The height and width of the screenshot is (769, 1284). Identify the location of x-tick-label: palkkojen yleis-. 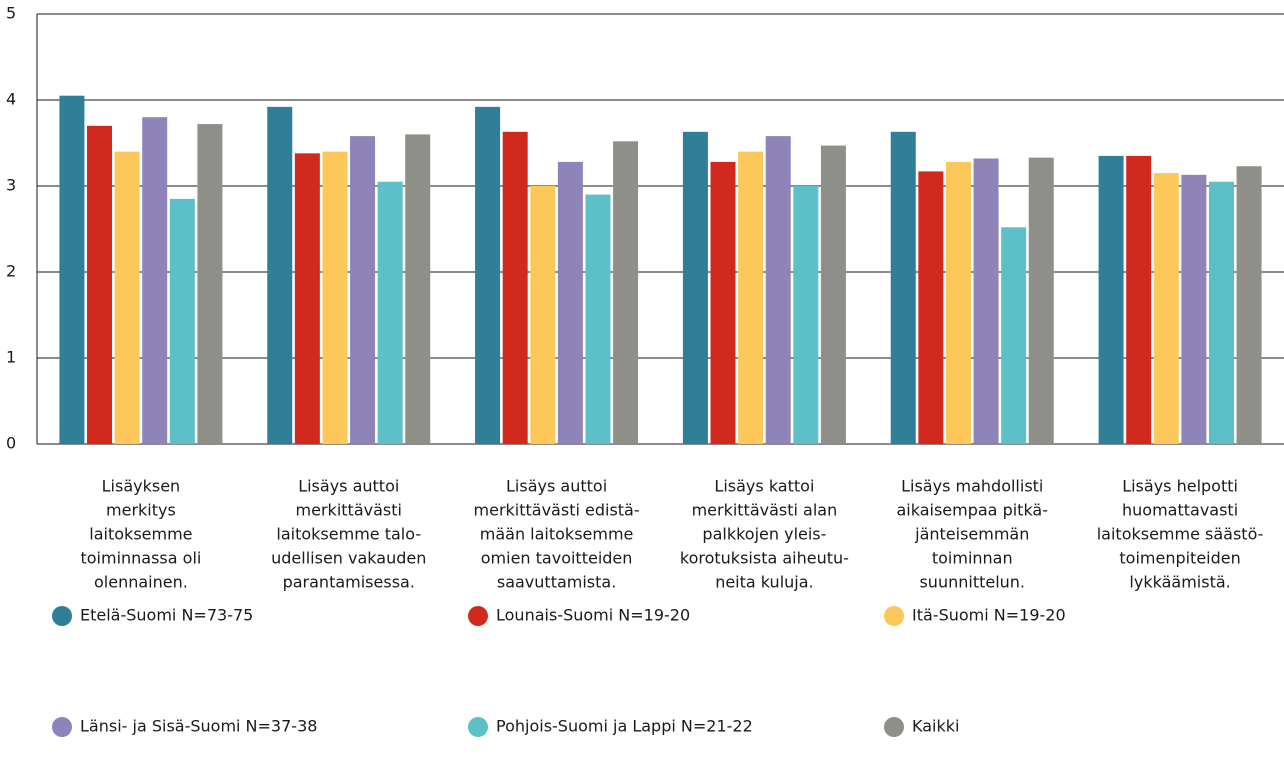
(764, 534).